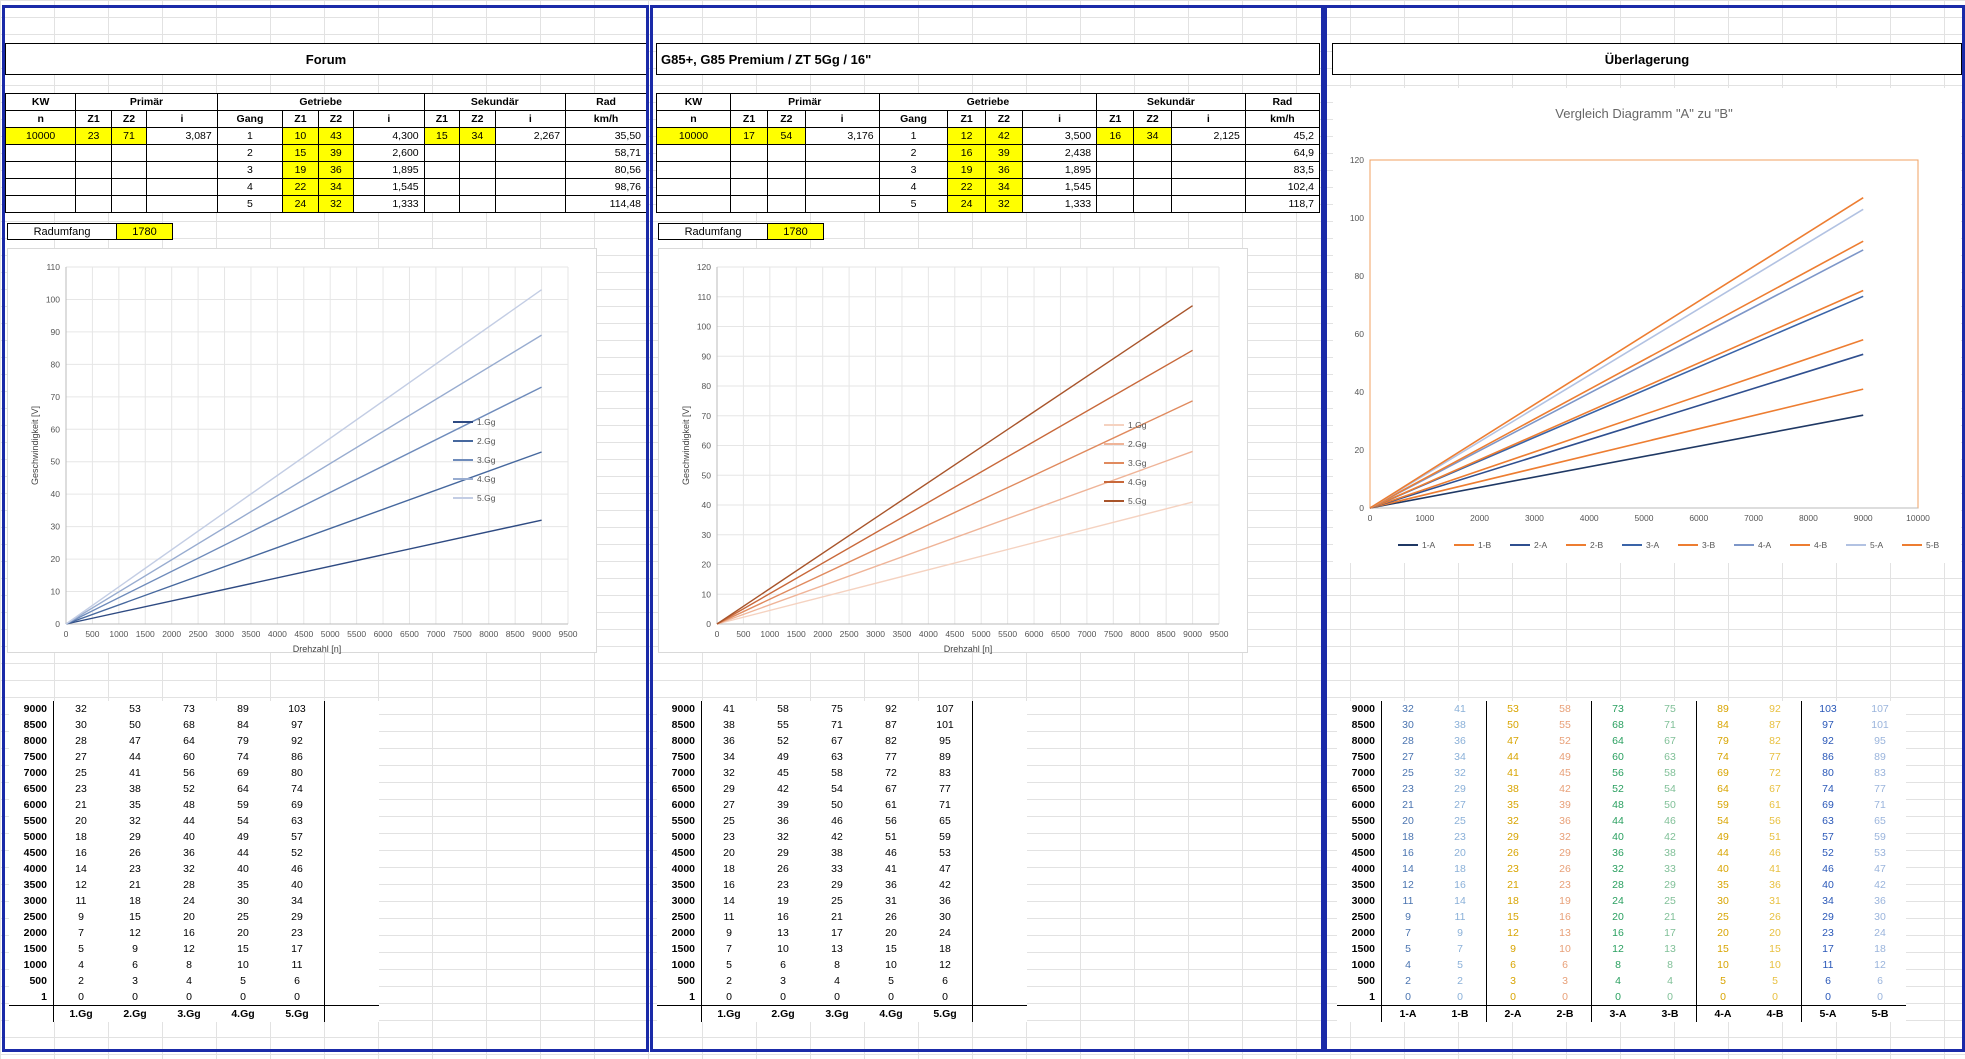 This screenshot has height=1059, width=1965. Describe the element at coordinates (605, 102) in the screenshot. I see `header-cell: Rad` at that location.